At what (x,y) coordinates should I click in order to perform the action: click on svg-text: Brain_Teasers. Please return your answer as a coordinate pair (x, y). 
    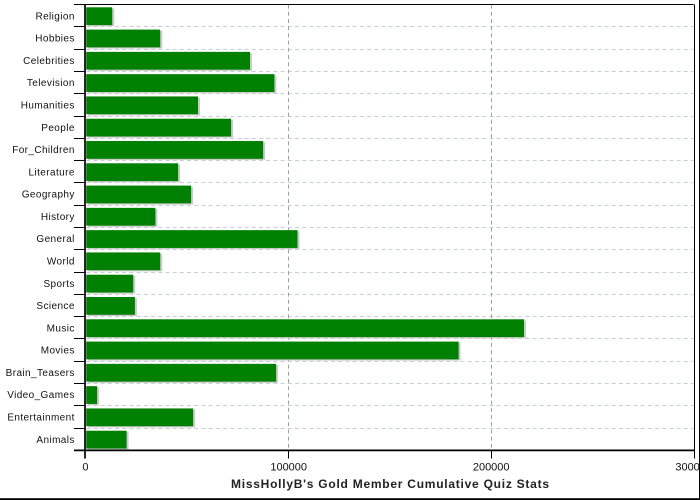
    Looking at the image, I should click on (40, 373).